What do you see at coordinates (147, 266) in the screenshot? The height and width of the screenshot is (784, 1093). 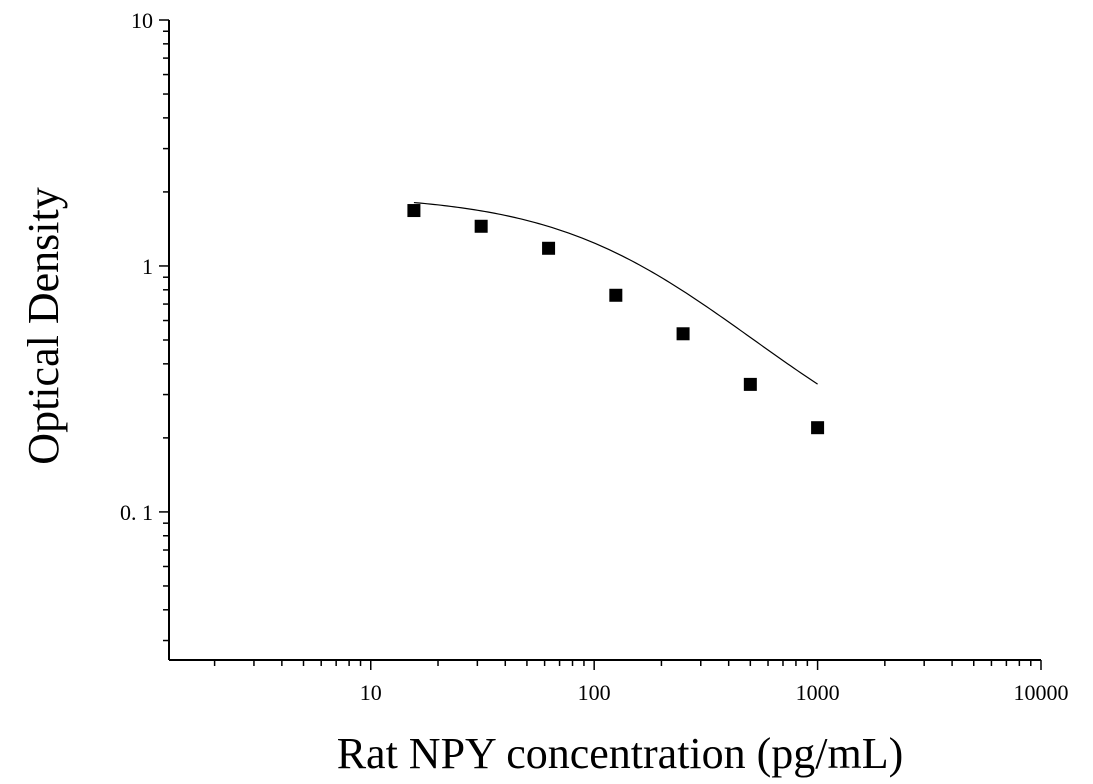 I see `y-tick-label: 1` at bounding box center [147, 266].